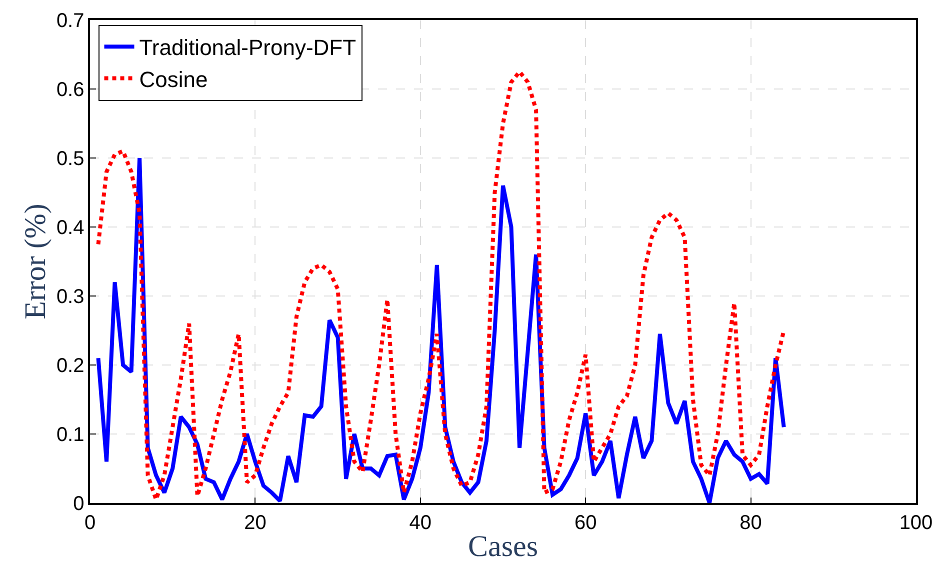 This screenshot has height=567, width=943. What do you see at coordinates (70, 90) in the screenshot?
I see `y-tick-label: 0.6` at bounding box center [70, 90].